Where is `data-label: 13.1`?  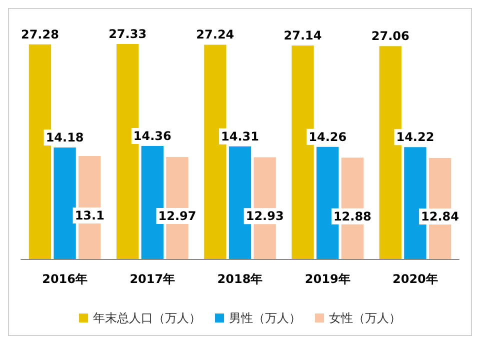 data-label: 13.1 is located at coordinates (89, 215).